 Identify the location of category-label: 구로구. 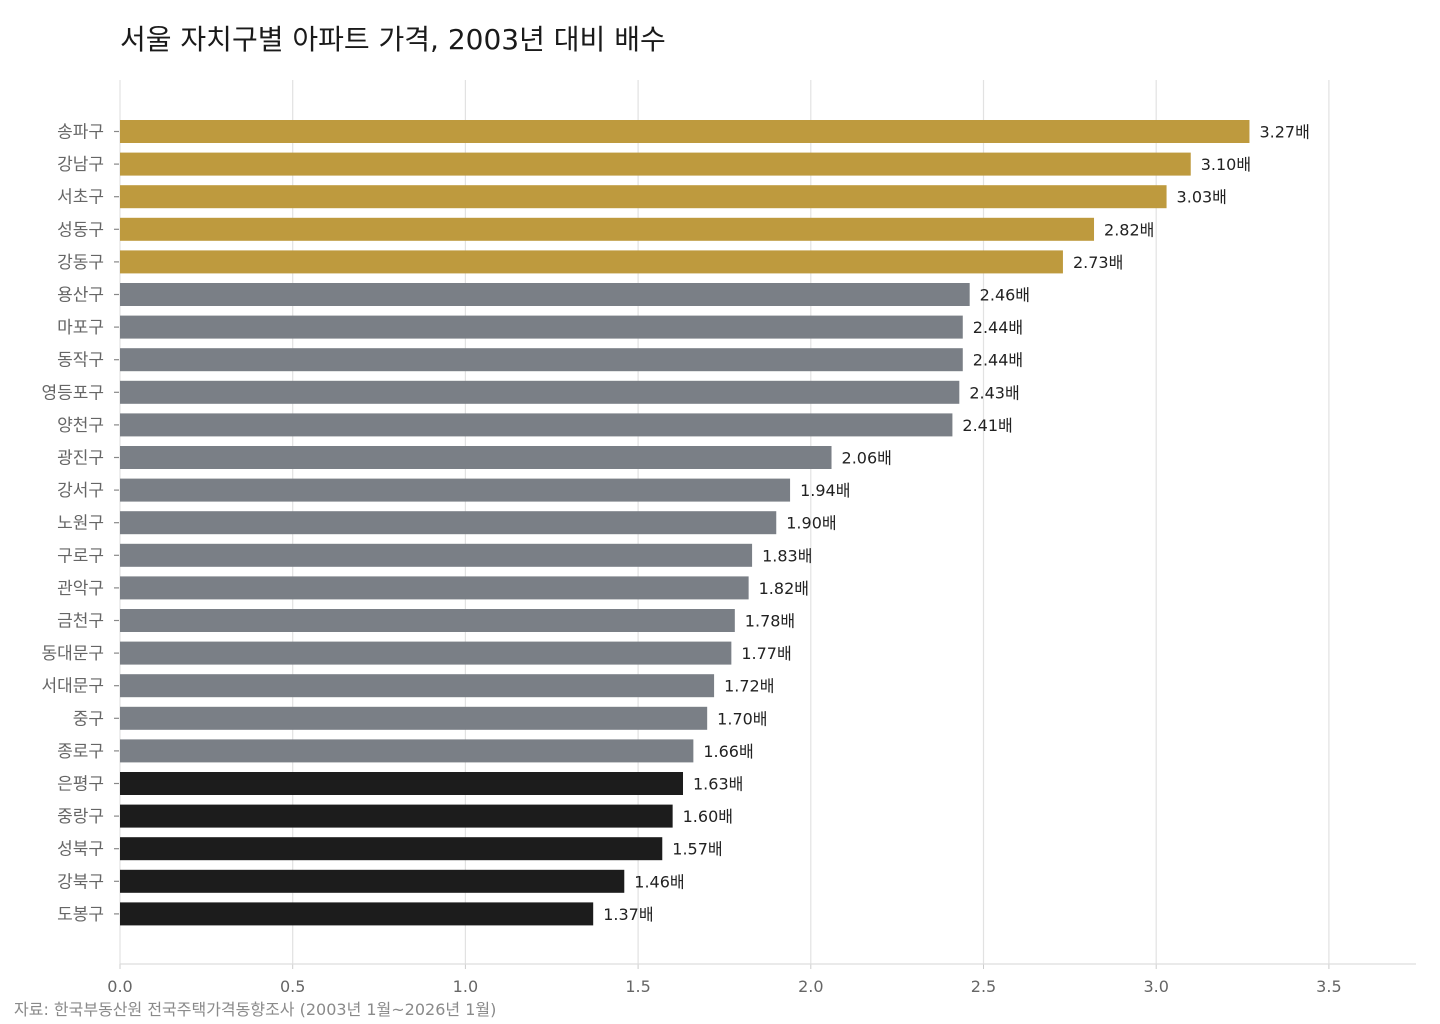
(80, 556).